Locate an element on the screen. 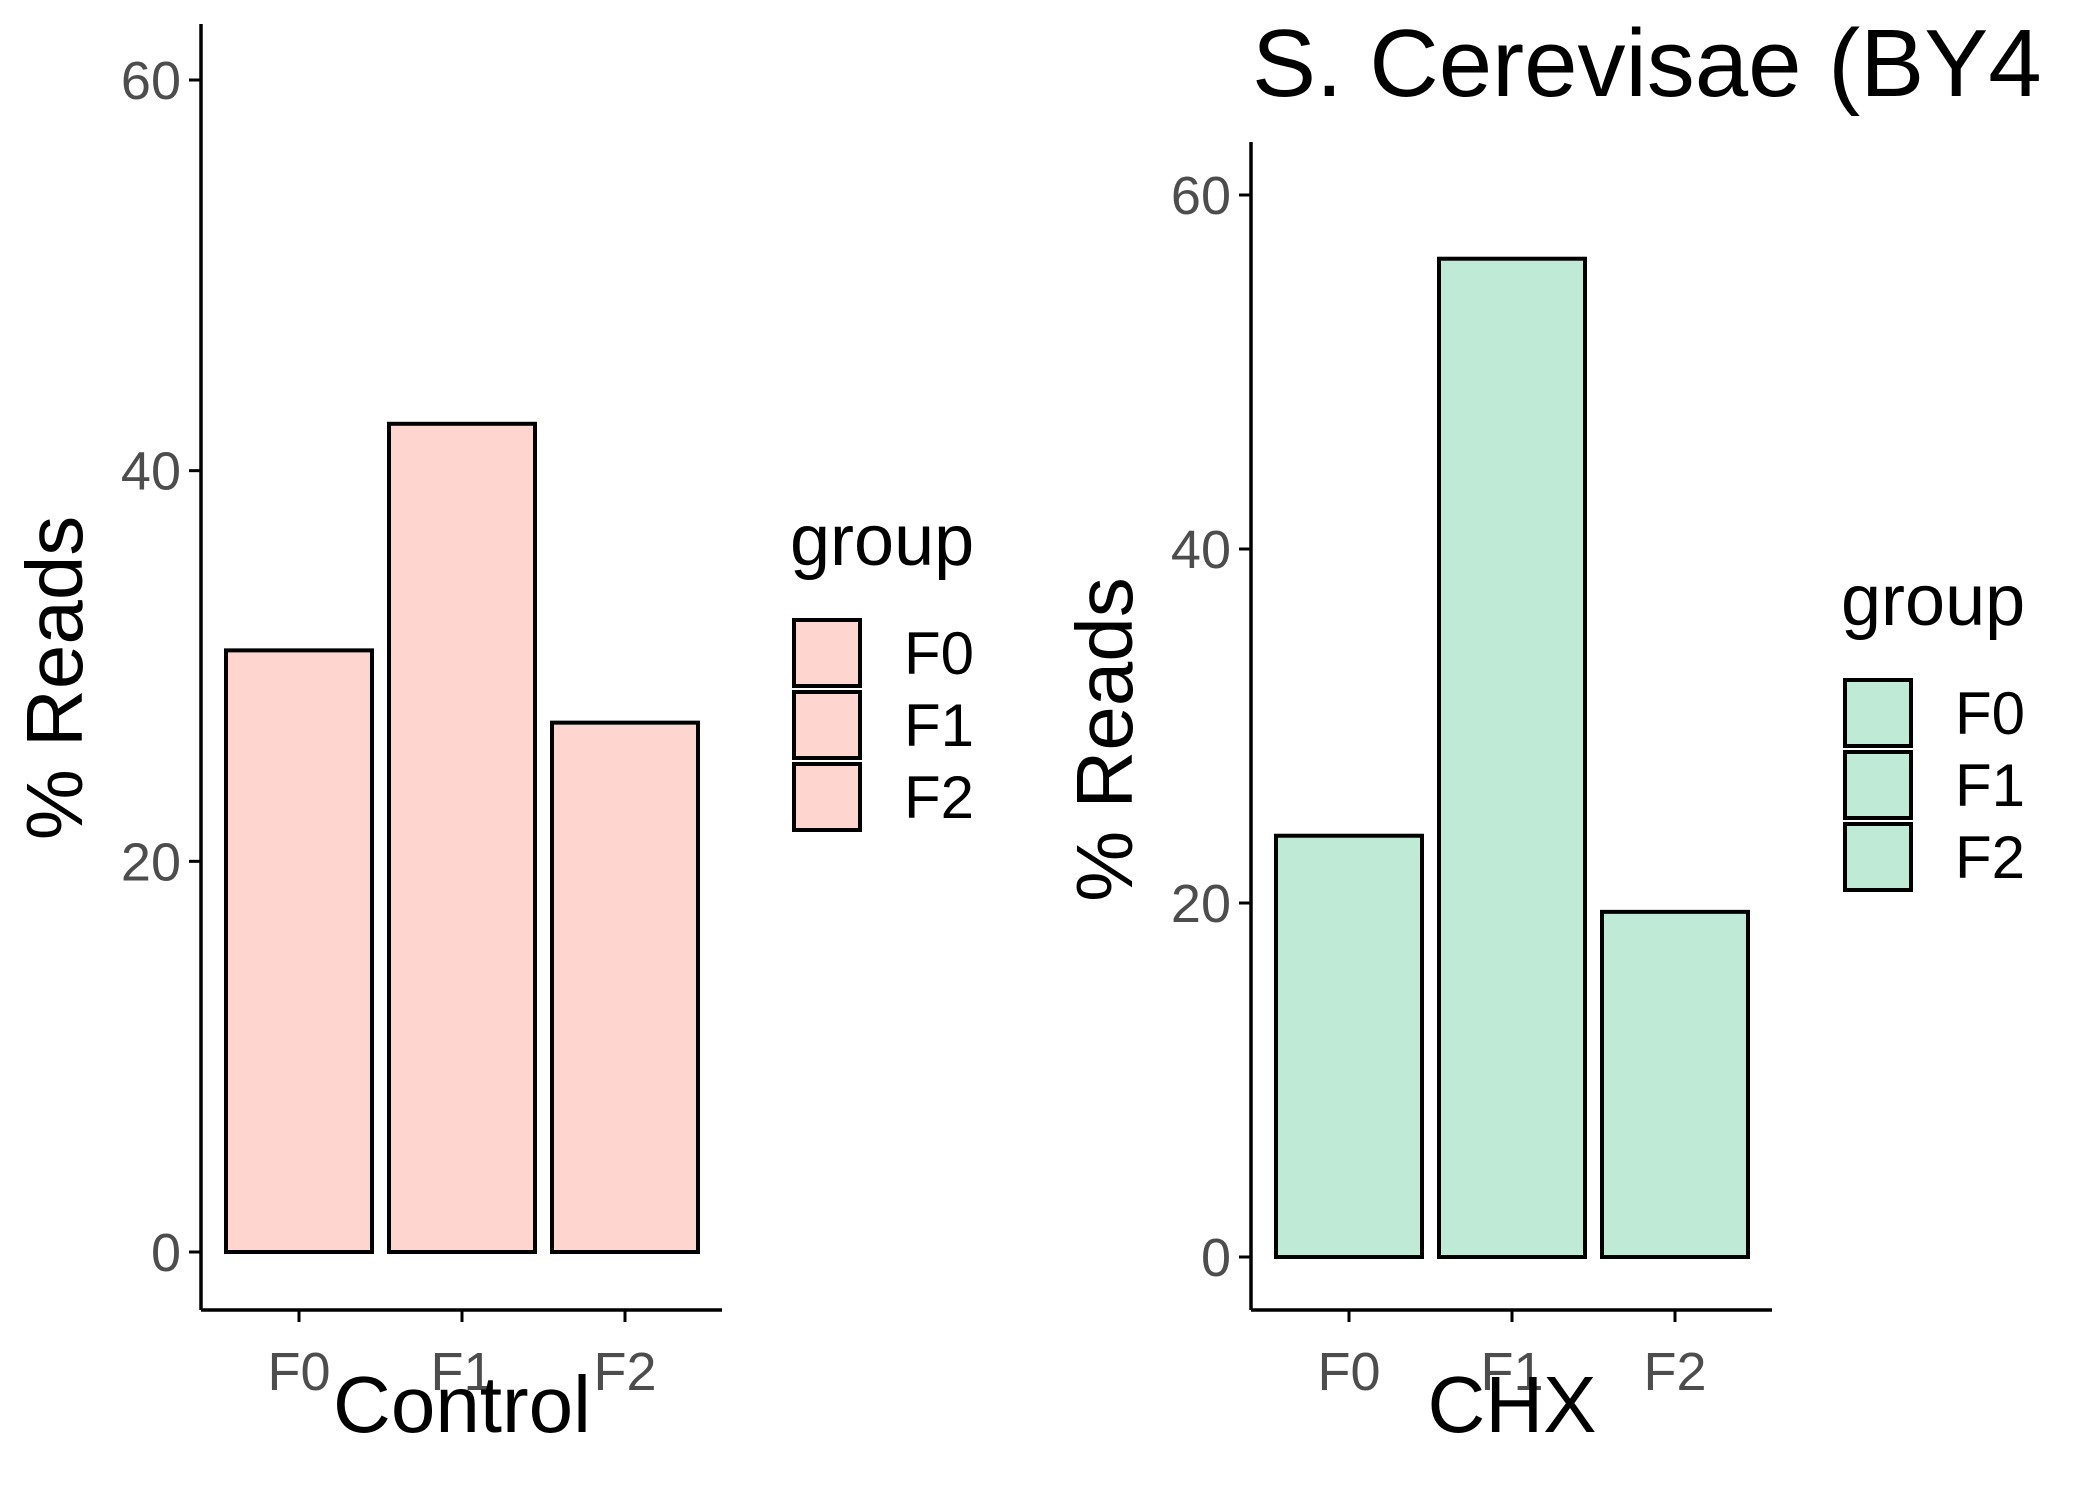  x-axis-title: CHX is located at coordinates (1512, 1404).